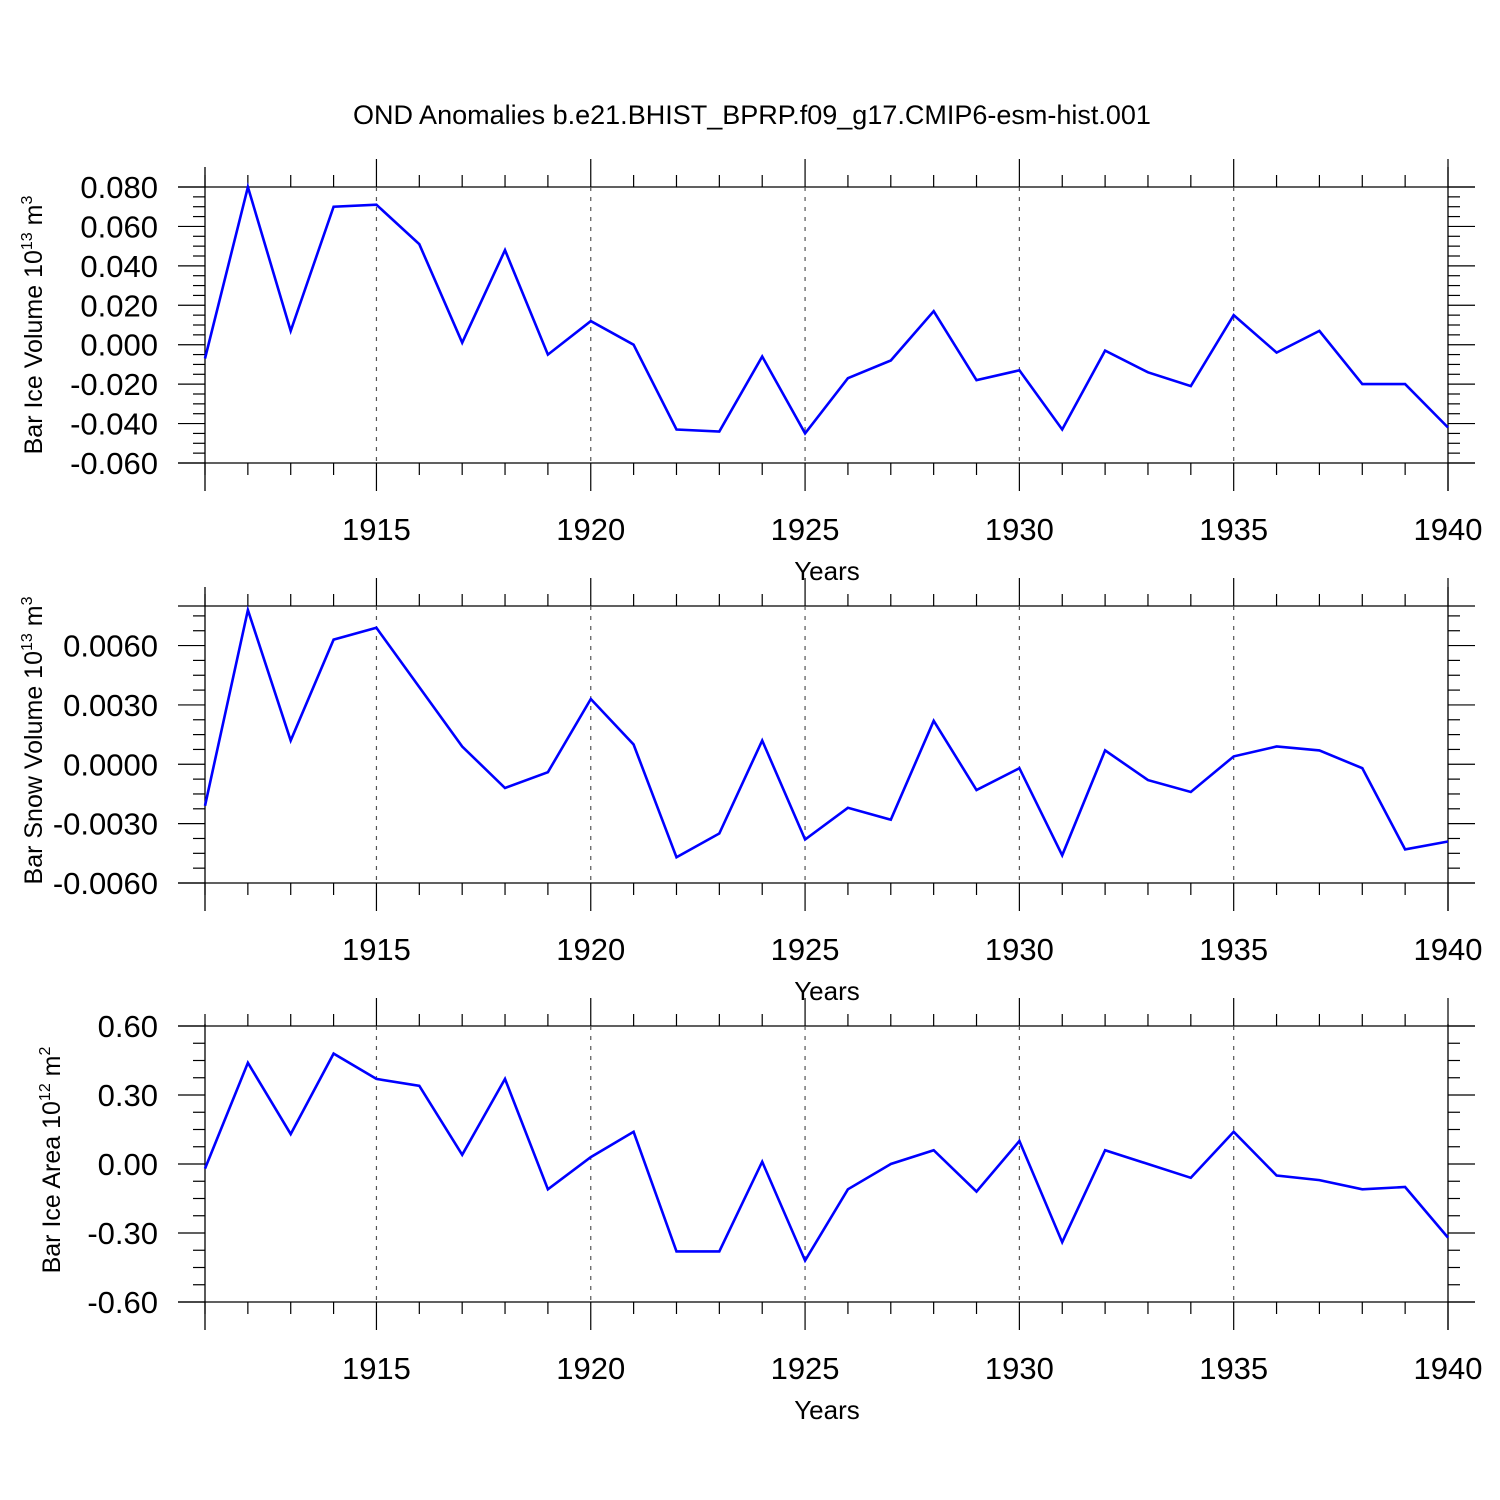 Image resolution: width=1500 pixels, height=1500 pixels. I want to click on y-axis-label: Bar Ice Volume 1013 m3, so click(33, 325).